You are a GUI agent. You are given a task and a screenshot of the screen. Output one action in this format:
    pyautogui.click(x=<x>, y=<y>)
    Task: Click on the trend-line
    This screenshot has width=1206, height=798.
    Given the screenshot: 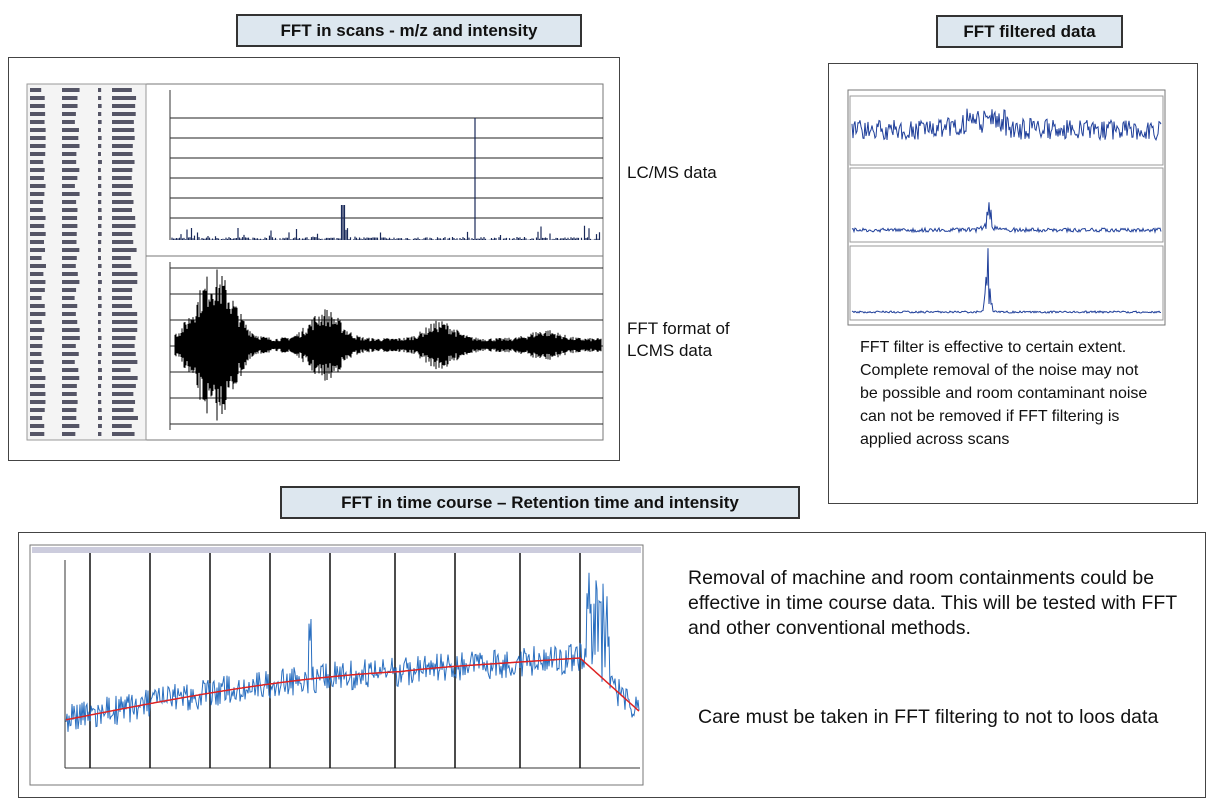 What is the action you would take?
    pyautogui.click(x=352, y=689)
    